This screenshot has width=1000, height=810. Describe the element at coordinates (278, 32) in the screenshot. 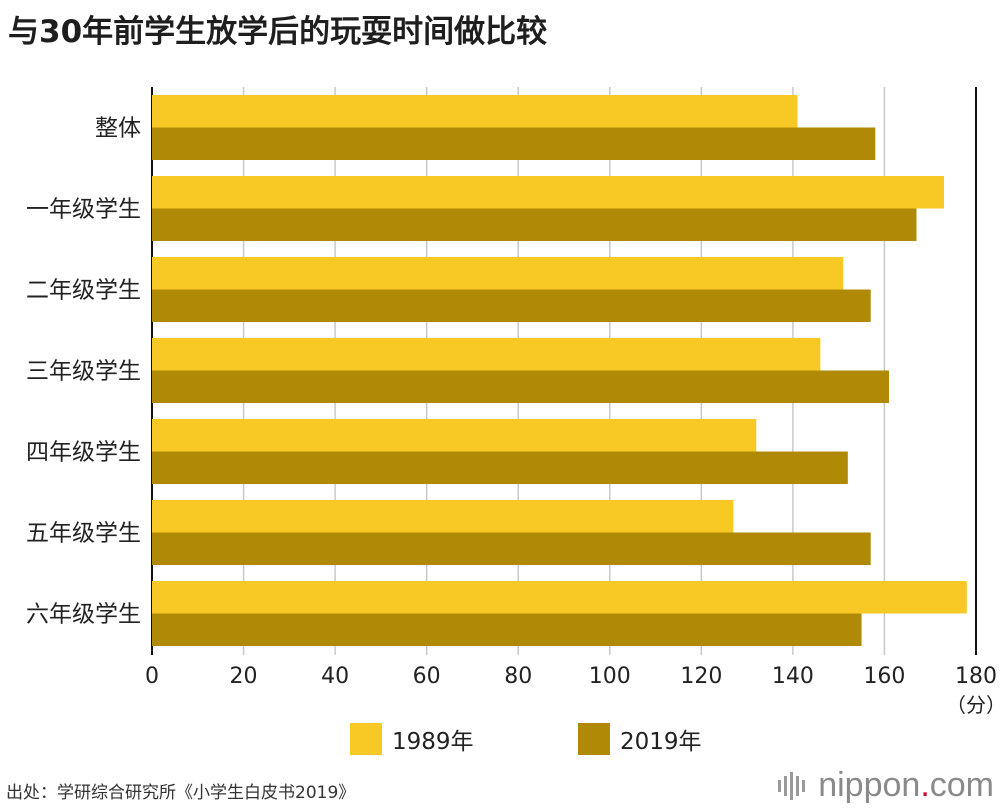

I see `chart-title: 与30年前学生放学后的玩耍时间做比较` at that location.